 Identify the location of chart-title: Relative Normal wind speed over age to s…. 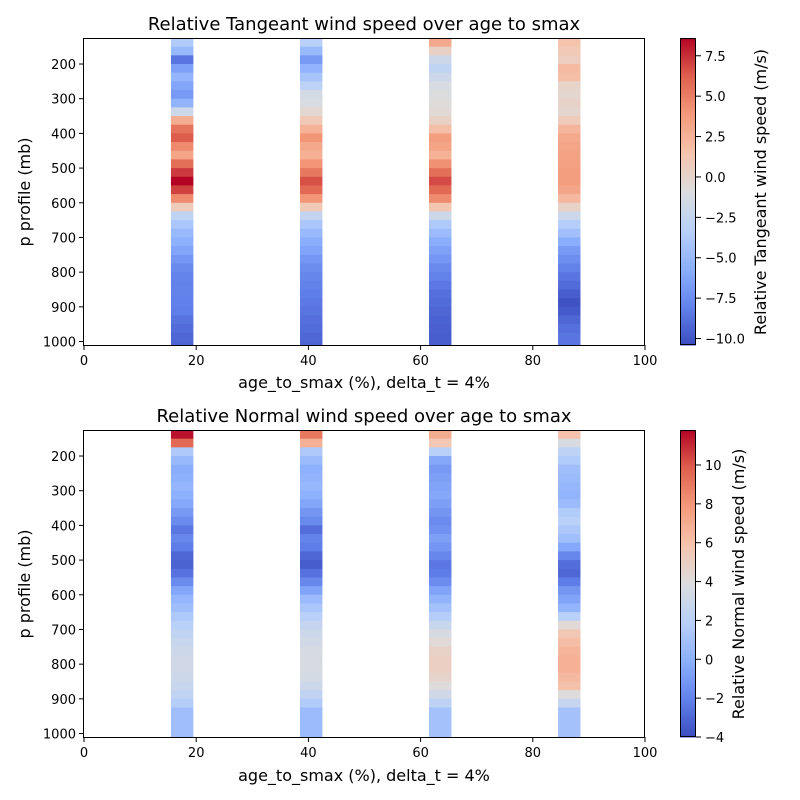
(363, 416).